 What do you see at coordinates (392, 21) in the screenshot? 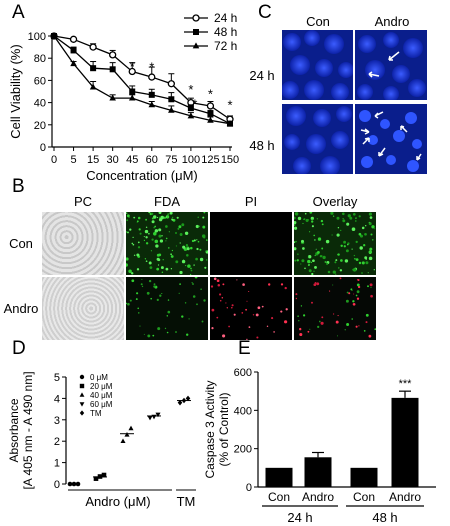
I see `panel-c-col-andro: Andro` at bounding box center [392, 21].